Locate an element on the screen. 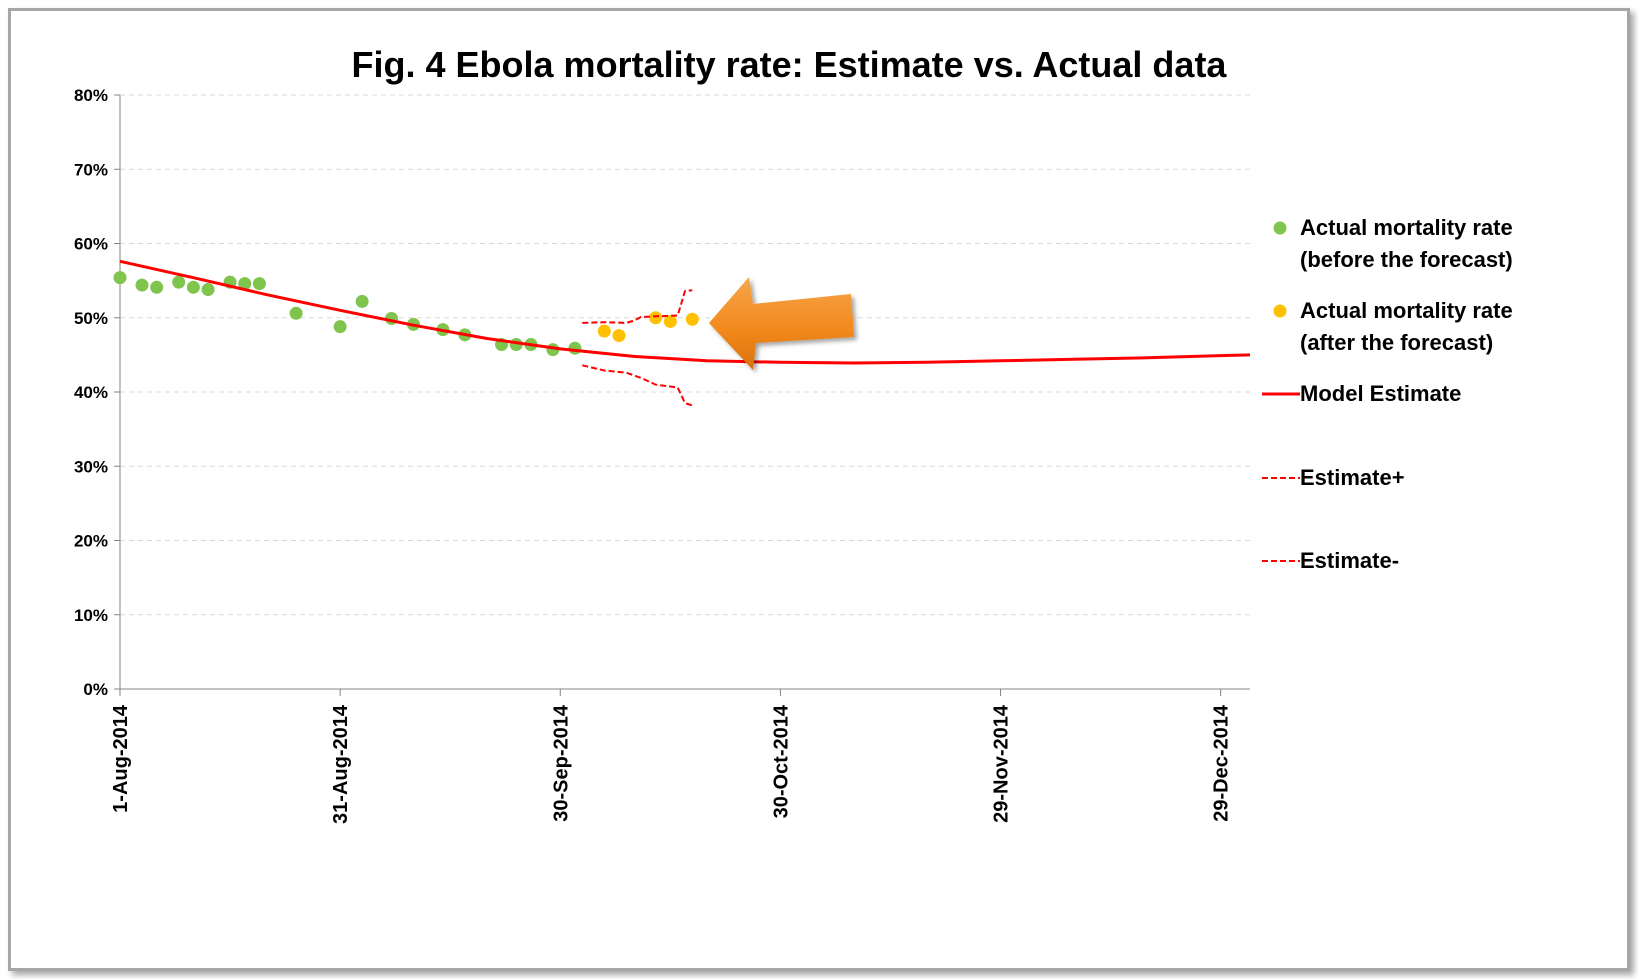 This screenshot has height=979, width=1638. scatter-series is located at coordinates (648, 327).